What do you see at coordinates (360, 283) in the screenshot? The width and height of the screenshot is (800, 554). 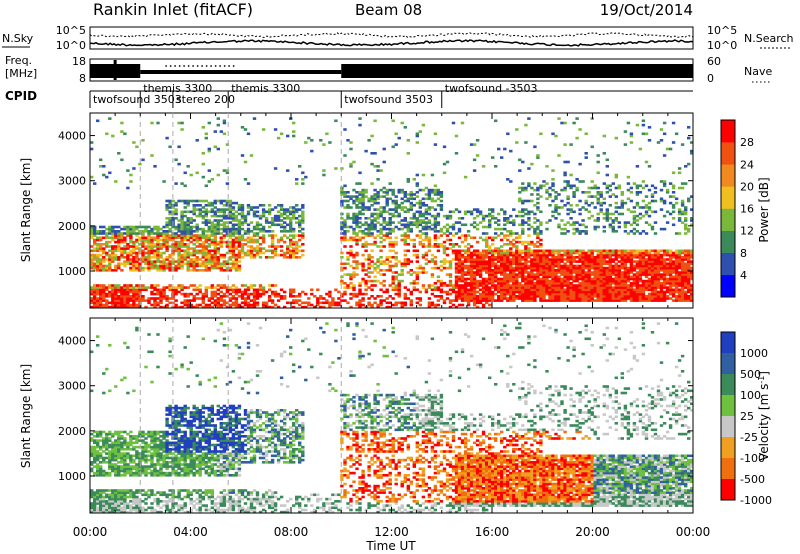 I see `heatmap-cell-2065` at bounding box center [360, 283].